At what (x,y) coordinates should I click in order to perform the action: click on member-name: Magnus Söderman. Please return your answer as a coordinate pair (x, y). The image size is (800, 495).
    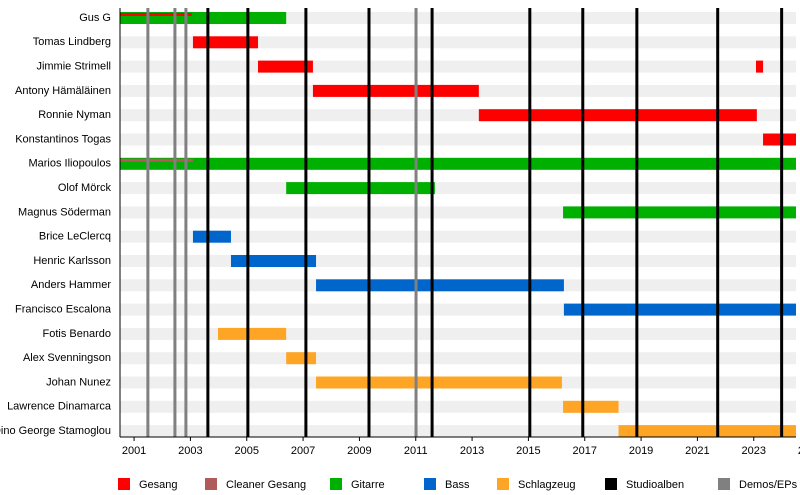
    Looking at the image, I should click on (64, 212).